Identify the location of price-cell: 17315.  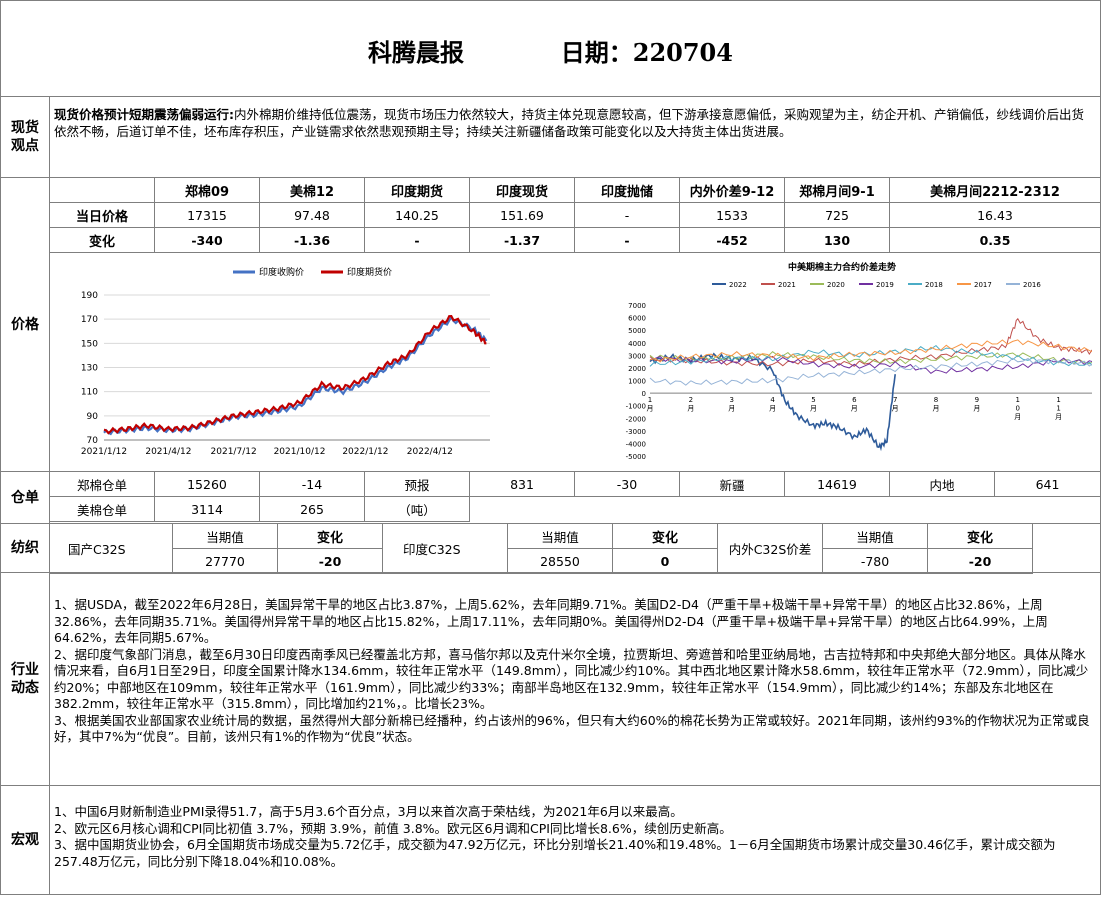
(207, 215).